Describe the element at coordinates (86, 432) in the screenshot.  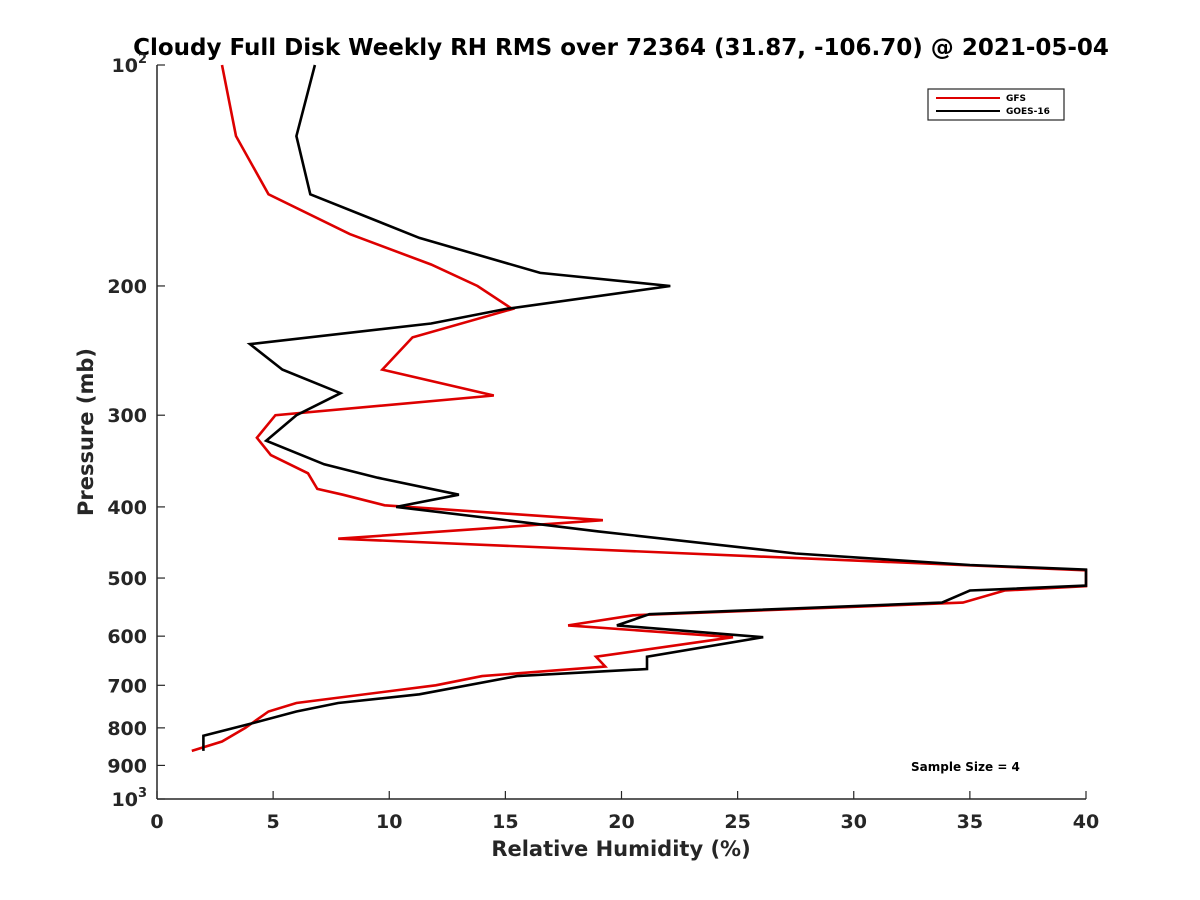
I see `y-axis-label: Pressure (mb)` at that location.